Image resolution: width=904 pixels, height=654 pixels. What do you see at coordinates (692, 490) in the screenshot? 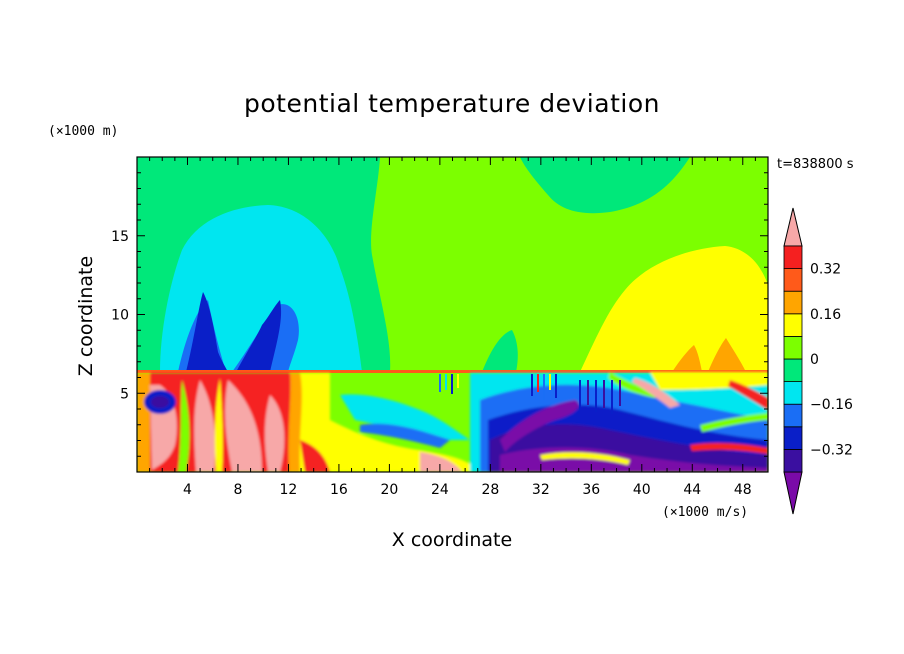
I see `x-tick-label: 44` at bounding box center [692, 490].